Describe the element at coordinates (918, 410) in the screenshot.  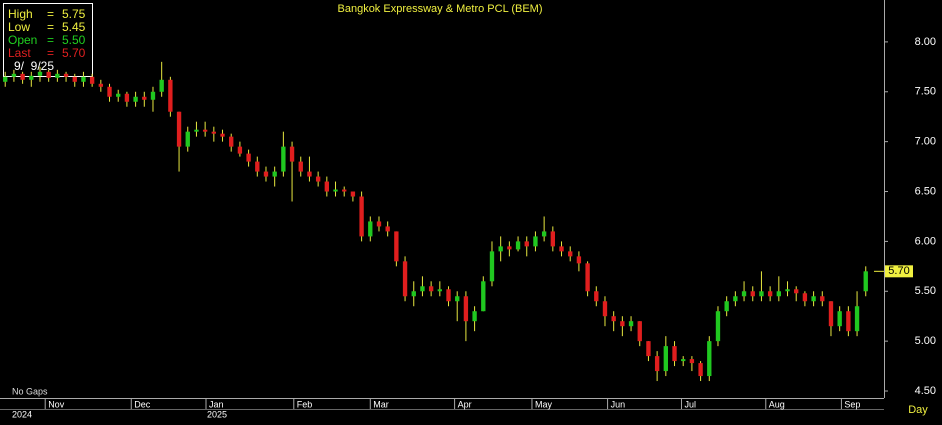
I see `period-label: Day` at that location.